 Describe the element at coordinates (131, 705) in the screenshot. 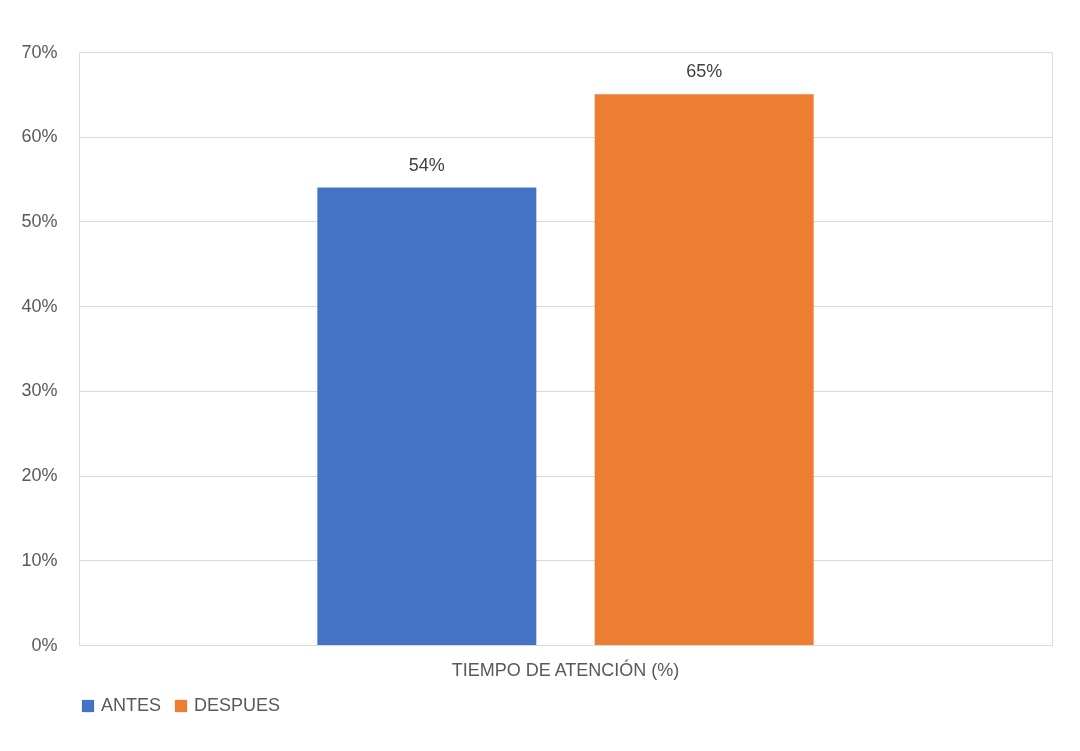

I see `legend-label: ANTES` at that location.